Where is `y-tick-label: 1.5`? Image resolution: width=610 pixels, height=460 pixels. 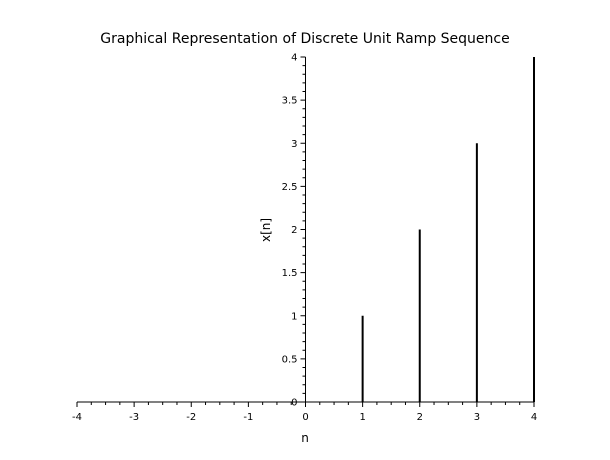
y-tick-label: 1.5 is located at coordinates (290, 273).